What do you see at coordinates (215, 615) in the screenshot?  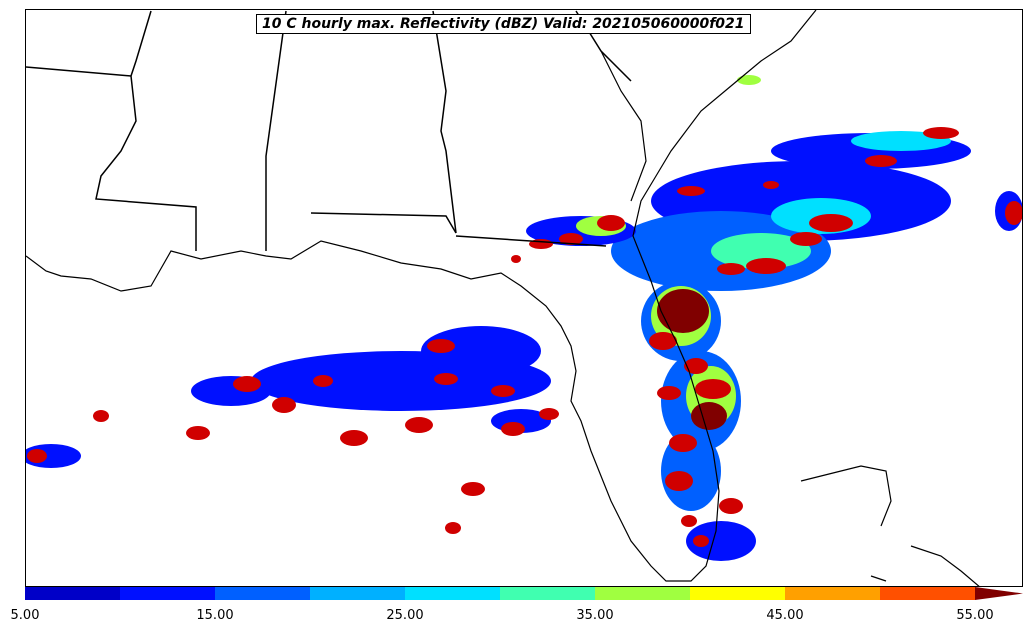 I see `colorbar-tick-label: 15.00` at bounding box center [215, 615].